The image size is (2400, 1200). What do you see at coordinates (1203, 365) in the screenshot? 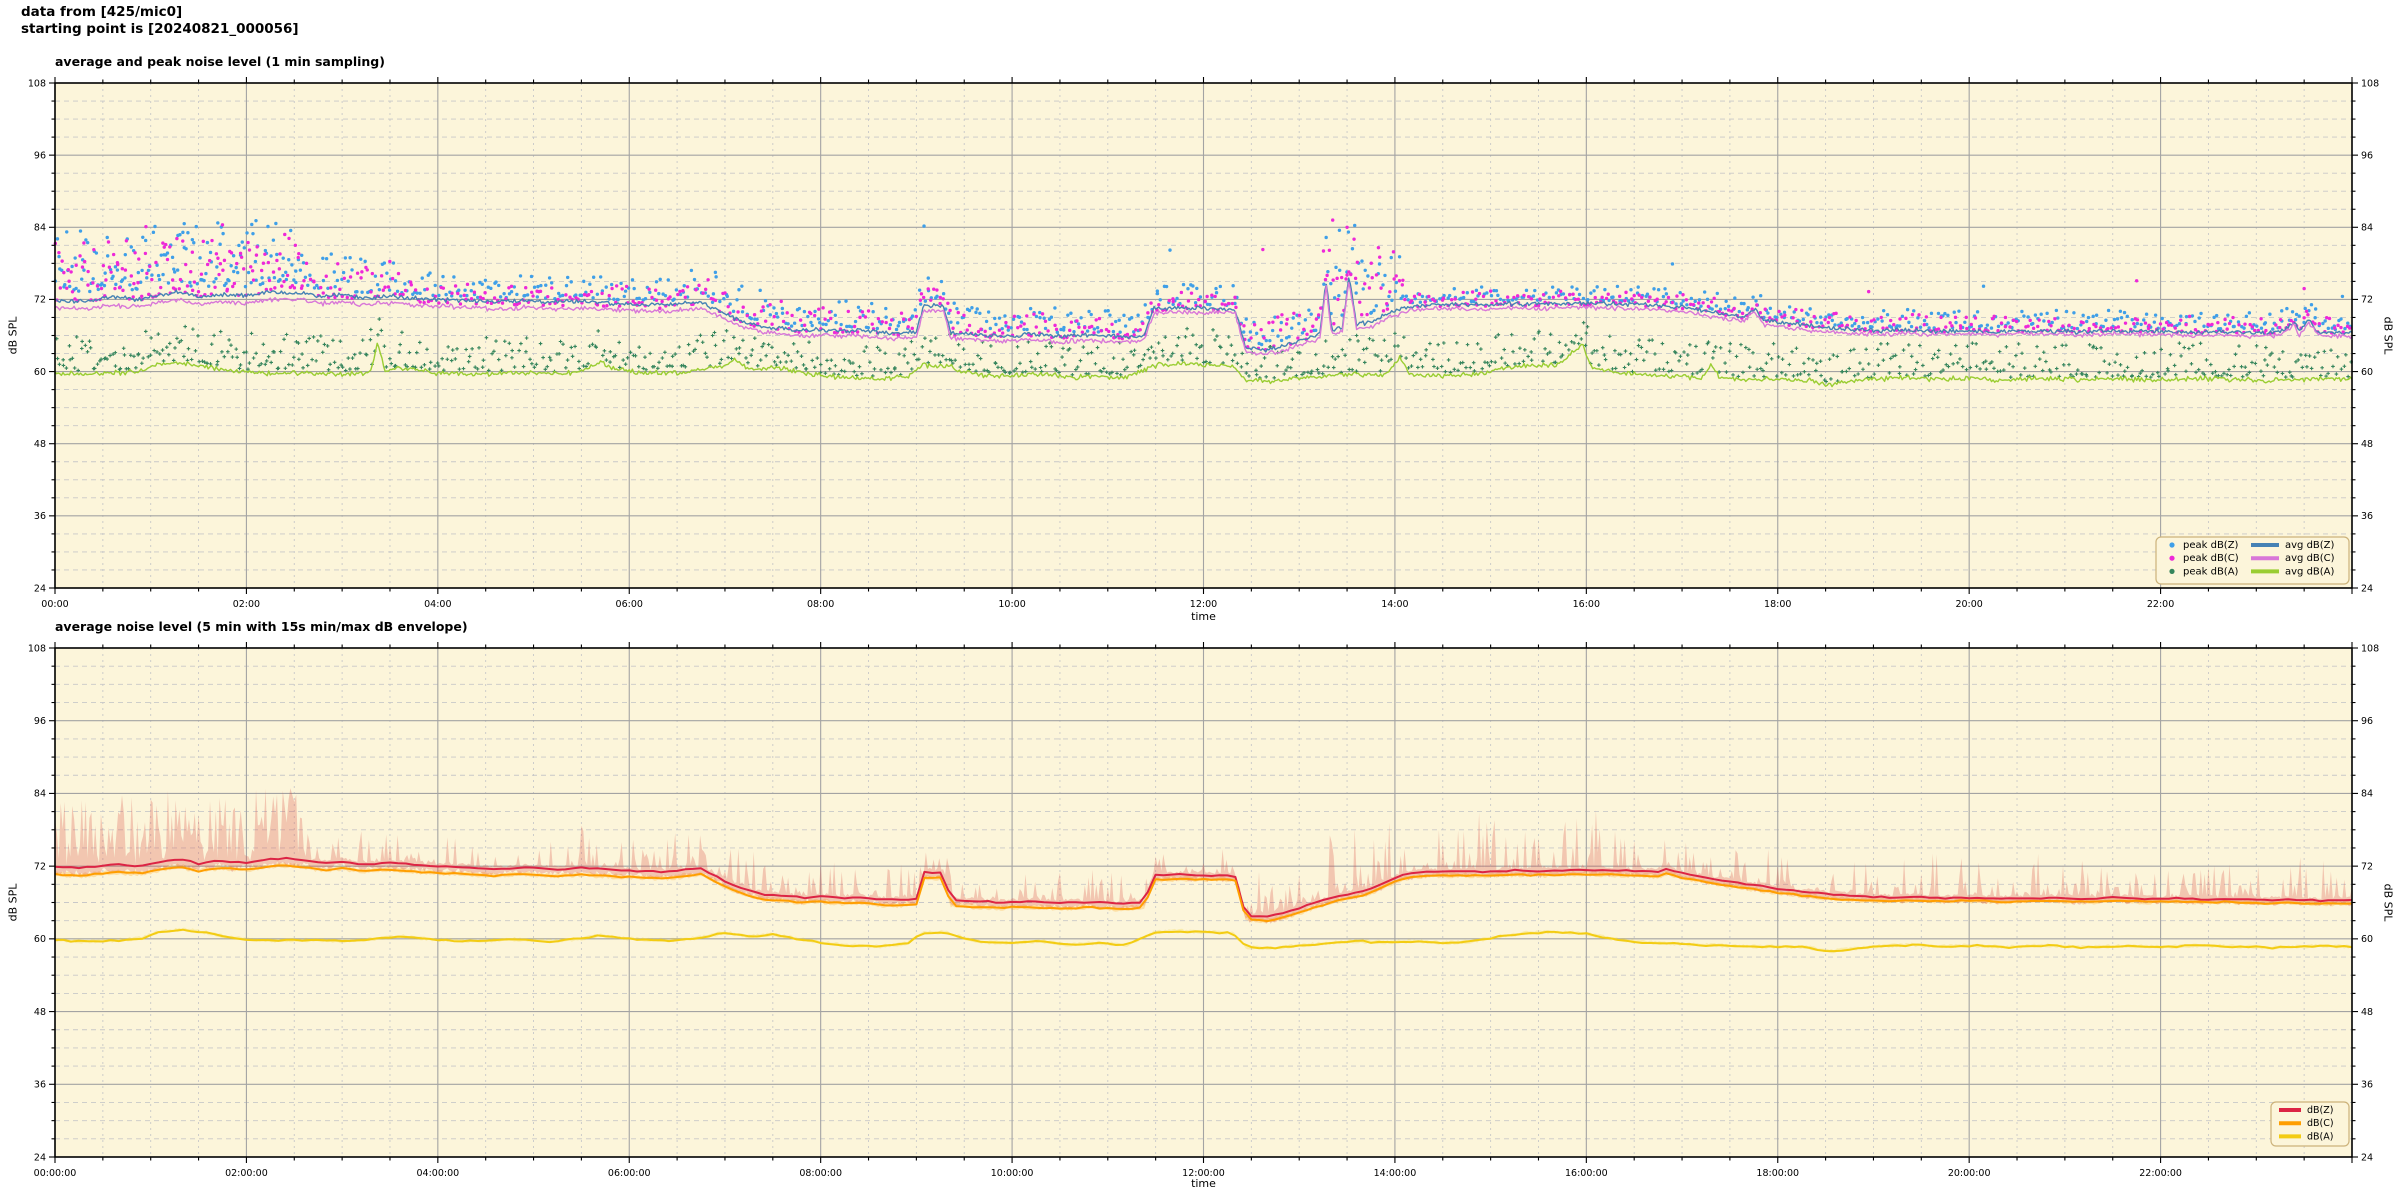
I see `chart1-line-avg-db-a-` at bounding box center [1203, 365].